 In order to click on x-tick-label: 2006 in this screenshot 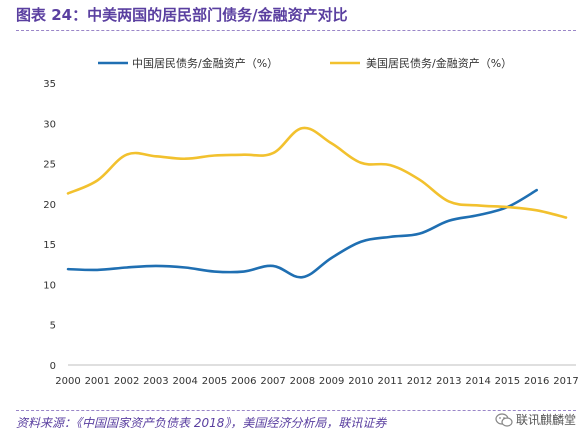, I will do `click(243, 381)`.